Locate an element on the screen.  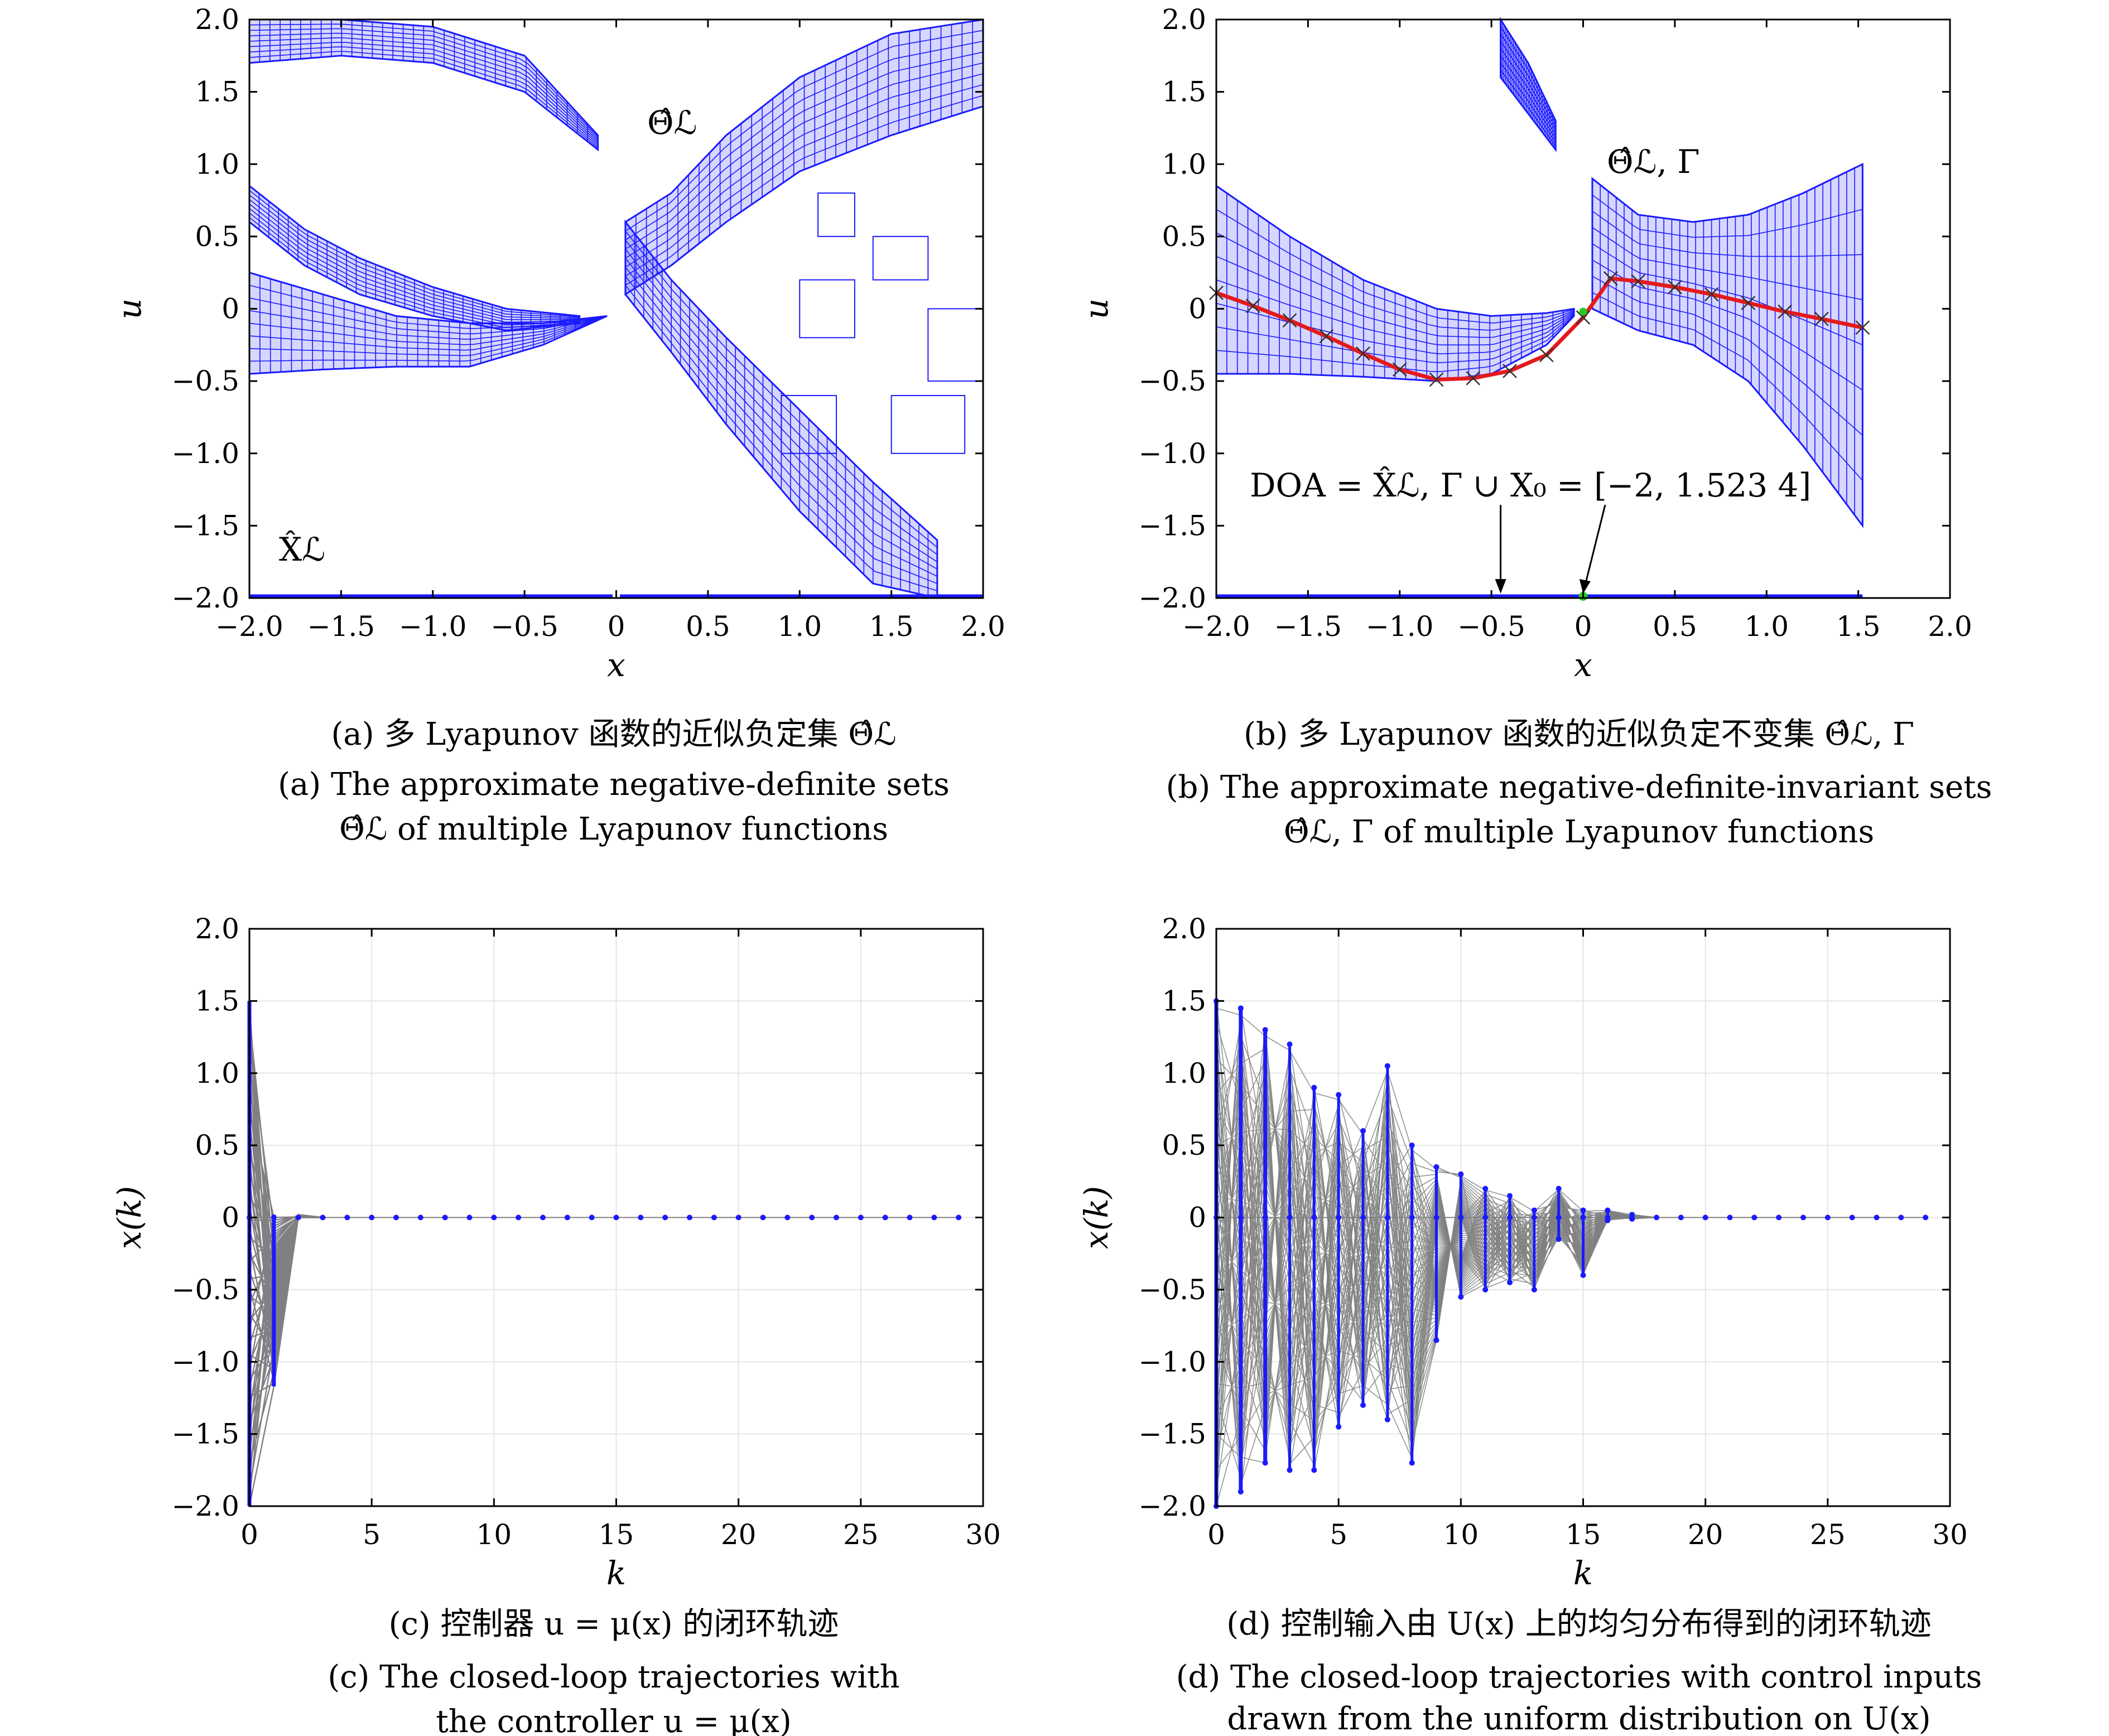
x-axis-label: k is located at coordinates (616, 1573).